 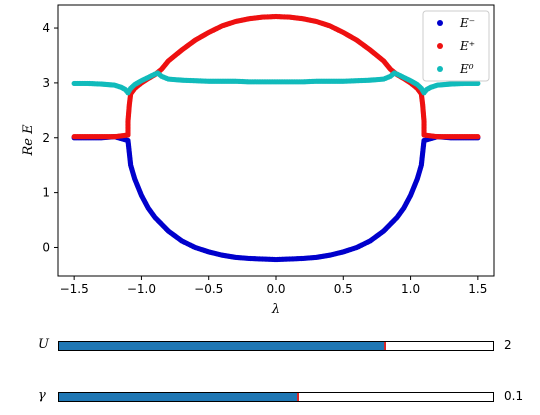 What do you see at coordinates (141, 289) in the screenshot?
I see `x-tick-label: −1.0` at bounding box center [141, 289].